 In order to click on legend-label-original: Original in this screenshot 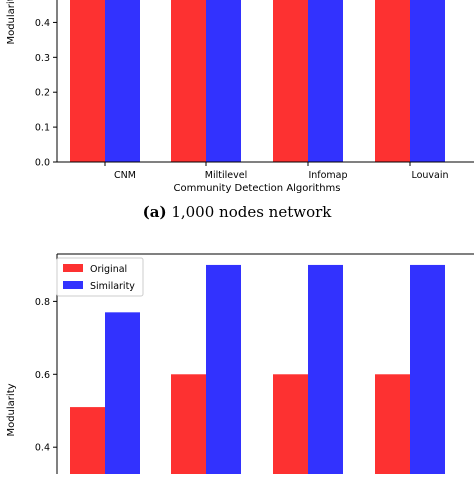, I will do `click(108, 269)`.